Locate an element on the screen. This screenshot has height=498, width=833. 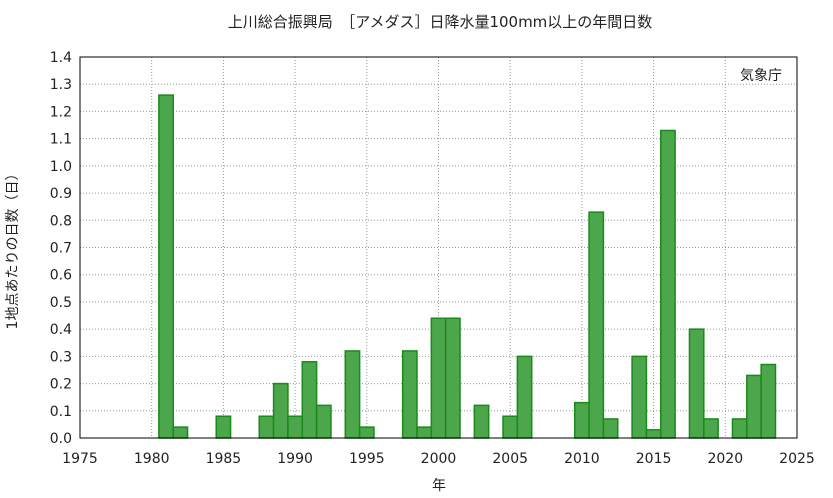
bar-2006 is located at coordinates (524, 397).